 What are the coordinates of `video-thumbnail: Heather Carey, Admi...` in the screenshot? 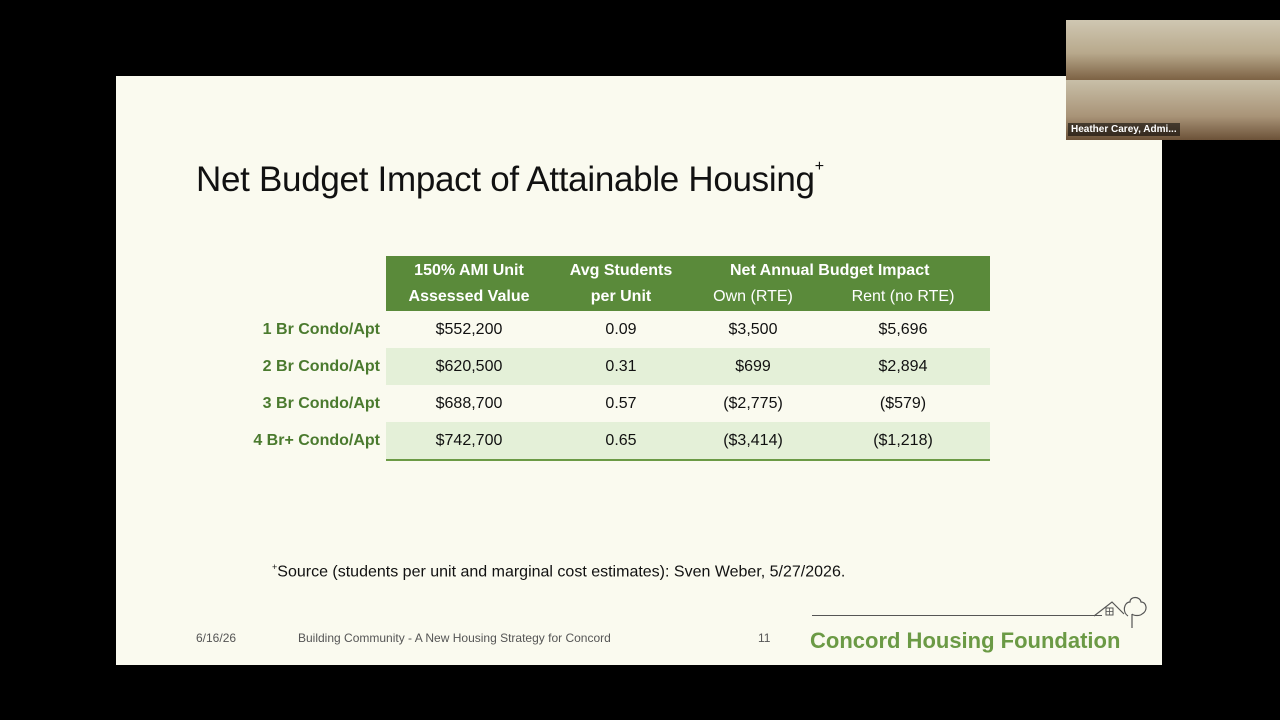 It's located at (1173, 80).